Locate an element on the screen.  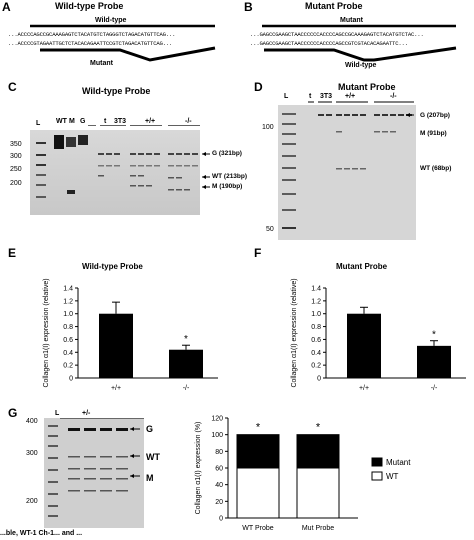
panel-d-band-m: M (91bp) is located at coordinates (433, 133).